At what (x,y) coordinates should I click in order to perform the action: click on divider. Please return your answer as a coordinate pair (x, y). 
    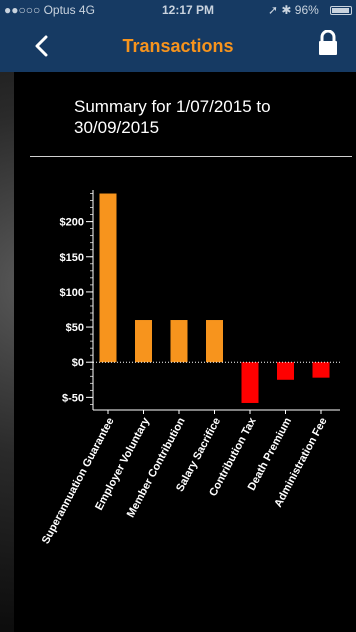
    Looking at the image, I should click on (191, 156).